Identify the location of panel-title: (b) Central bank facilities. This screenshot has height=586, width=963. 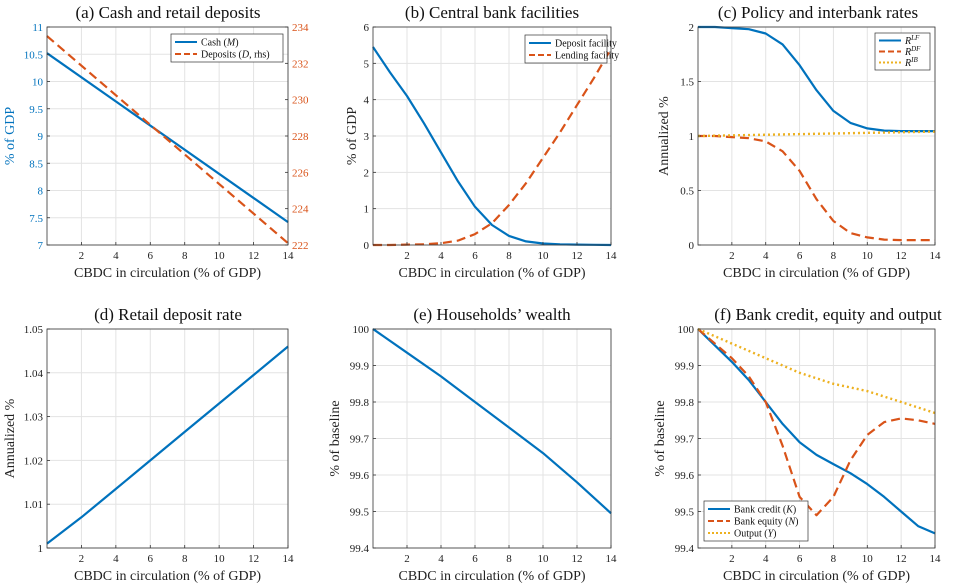
(492, 12).